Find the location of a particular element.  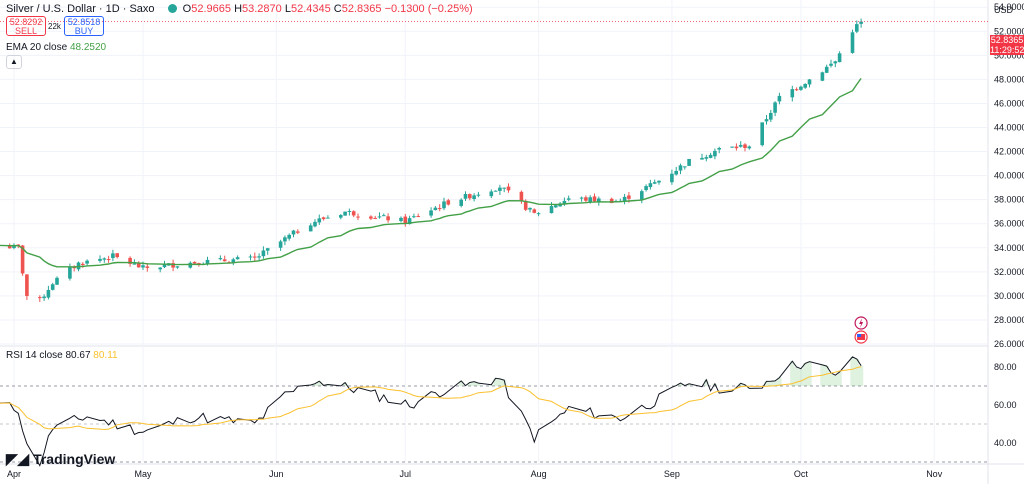

rsi-tick-label: 40.00 is located at coordinates (1005, 443).